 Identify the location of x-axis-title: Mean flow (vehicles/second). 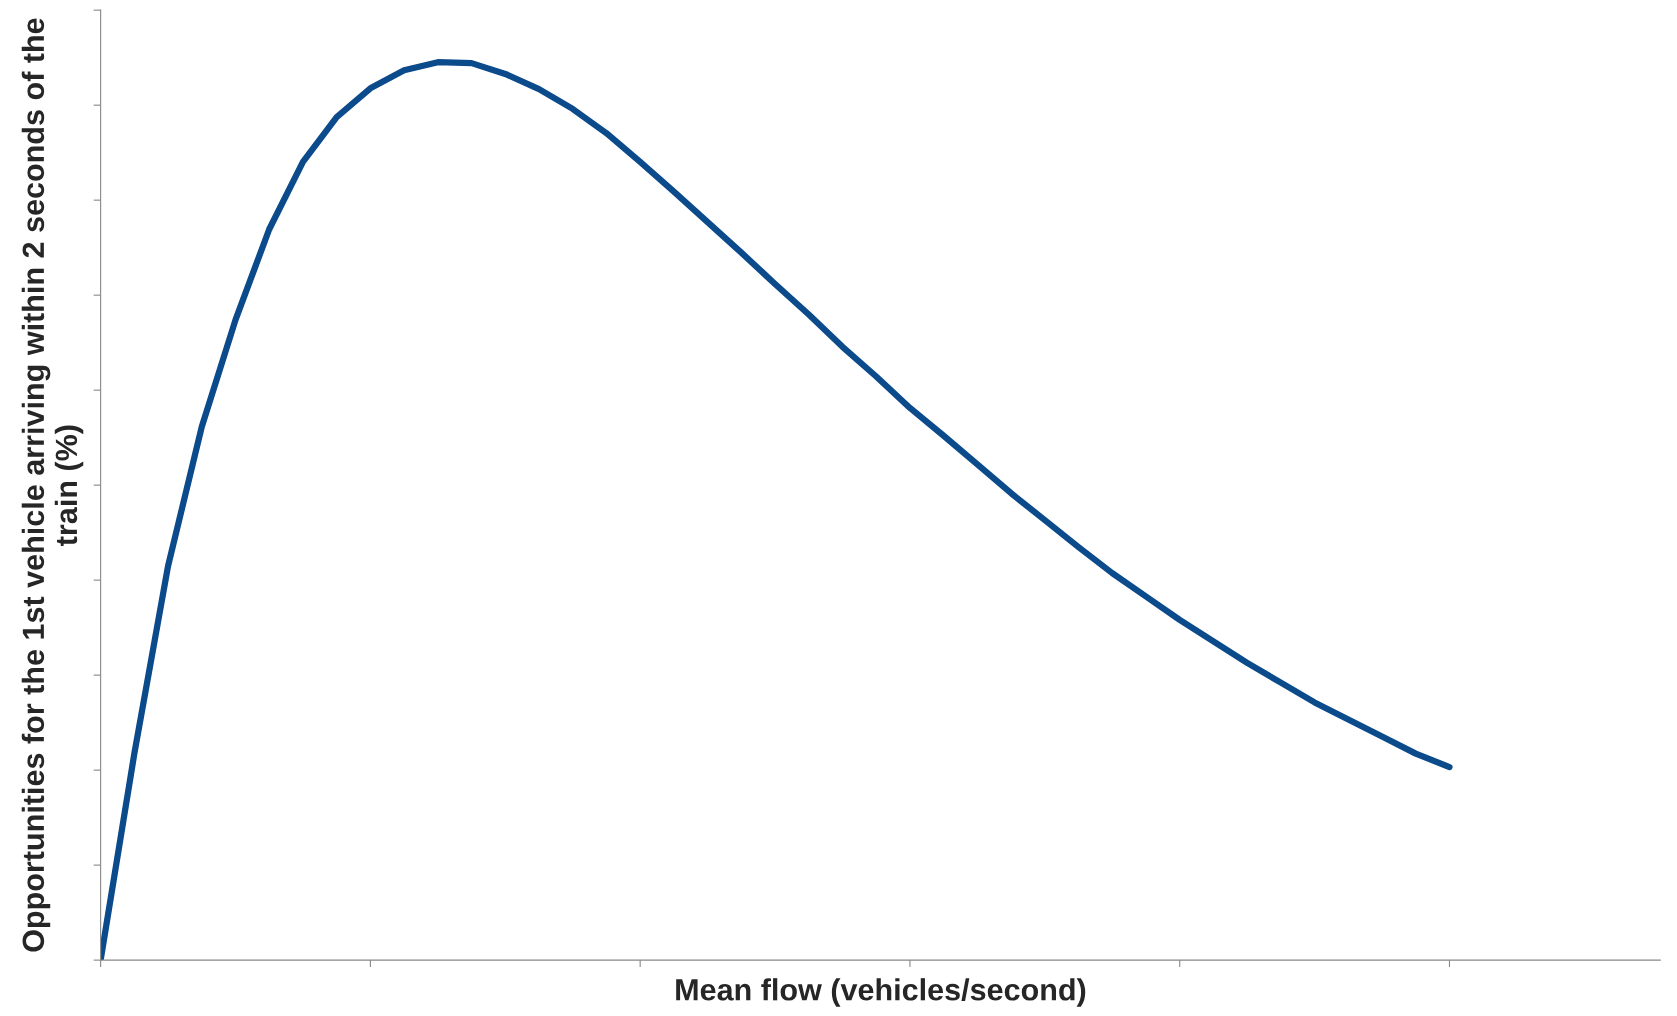
(881, 992).